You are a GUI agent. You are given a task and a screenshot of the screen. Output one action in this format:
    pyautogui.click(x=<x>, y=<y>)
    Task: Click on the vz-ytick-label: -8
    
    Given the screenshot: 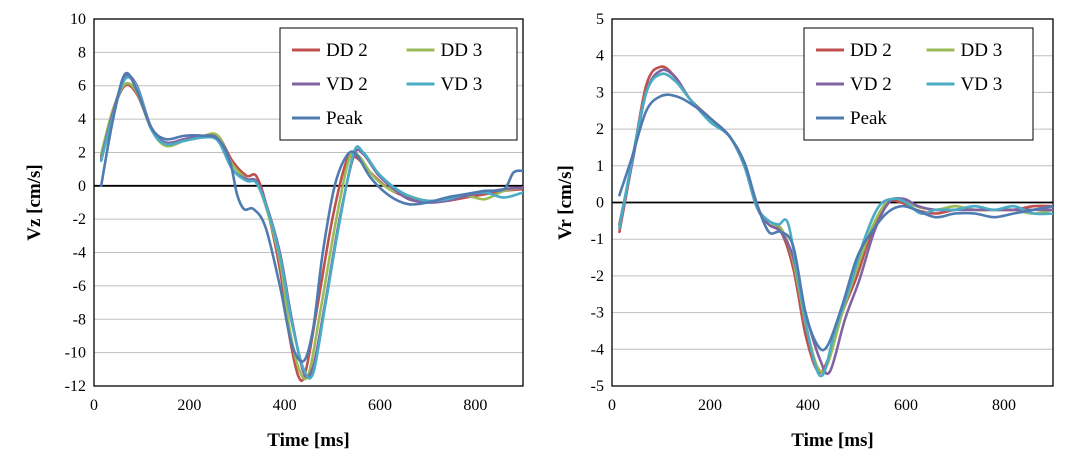 What is the action you would take?
    pyautogui.click(x=79, y=319)
    